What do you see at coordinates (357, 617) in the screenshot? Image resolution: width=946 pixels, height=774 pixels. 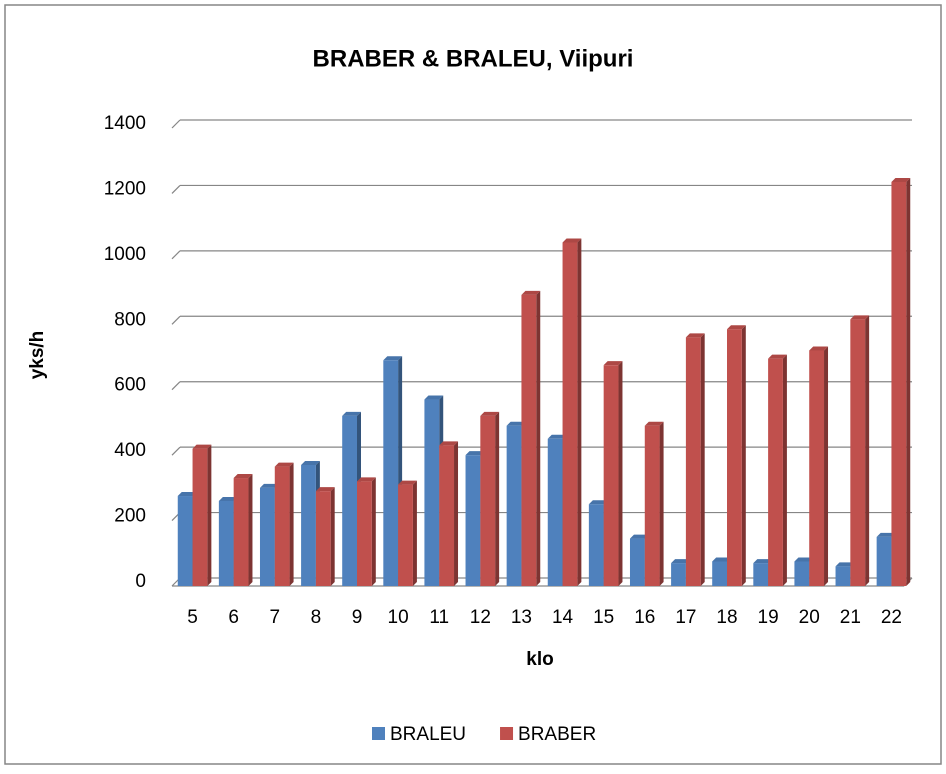 I see `x-tick-label: 9` at bounding box center [357, 617].